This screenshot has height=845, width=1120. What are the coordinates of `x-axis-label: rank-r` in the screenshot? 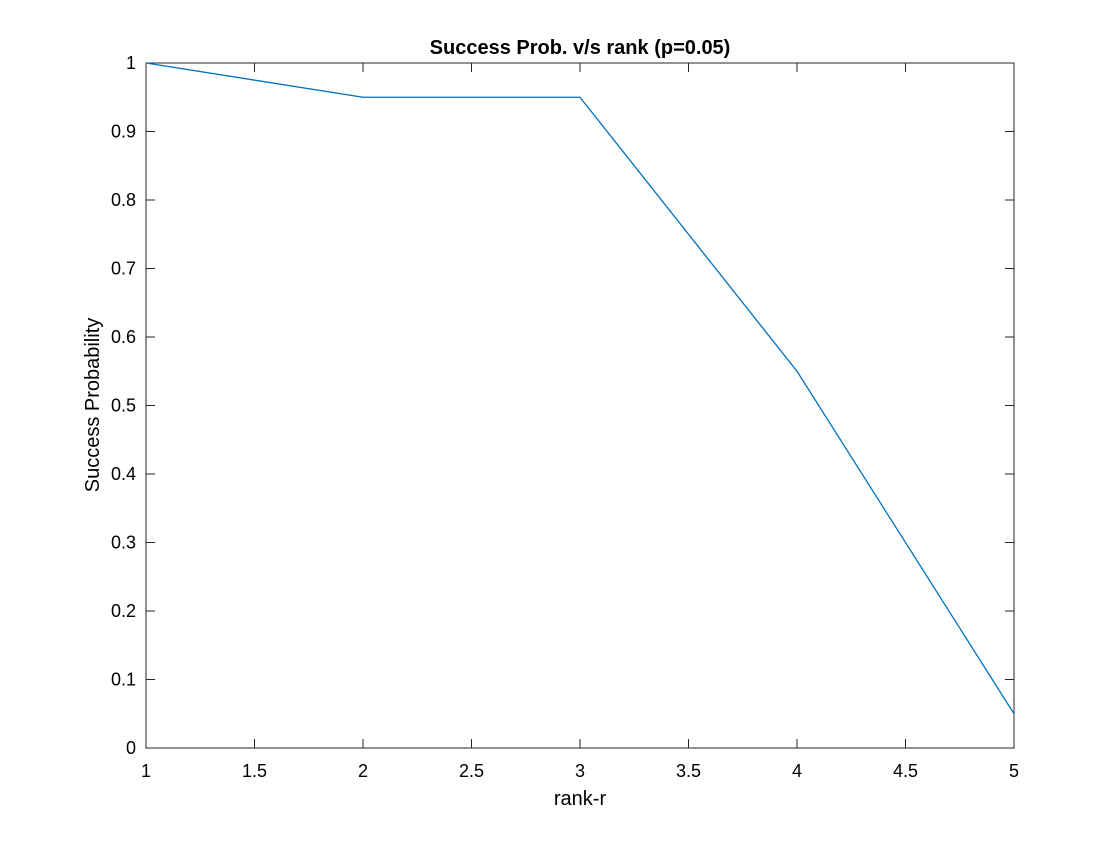 It's located at (580, 799).